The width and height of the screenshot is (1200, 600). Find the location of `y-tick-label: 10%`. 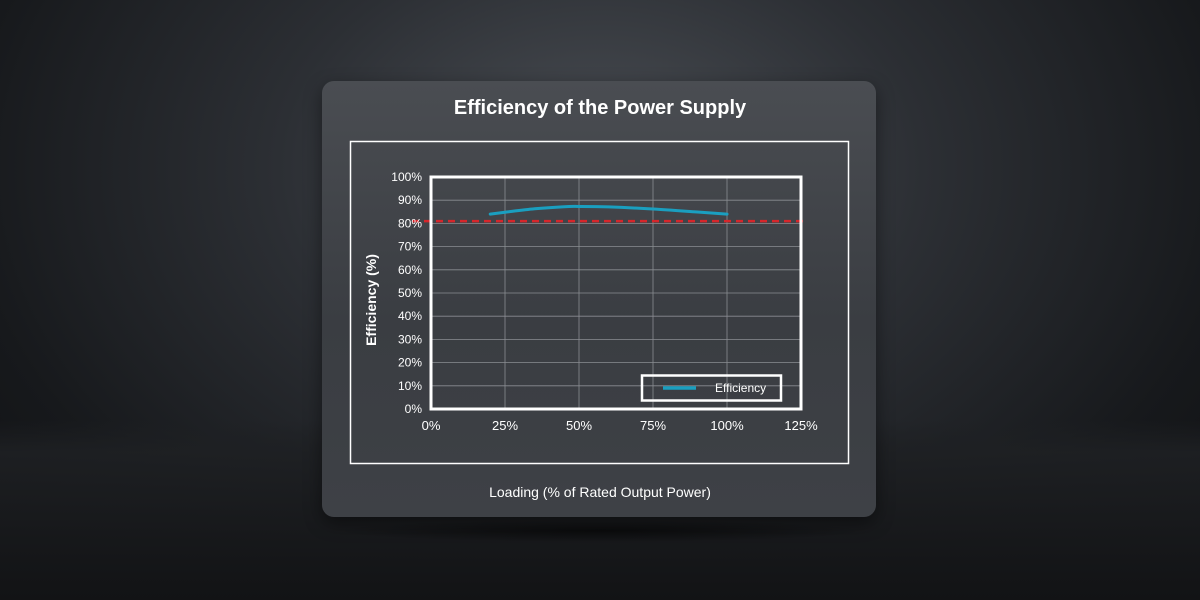

y-tick-label: 10% is located at coordinates (410, 386).